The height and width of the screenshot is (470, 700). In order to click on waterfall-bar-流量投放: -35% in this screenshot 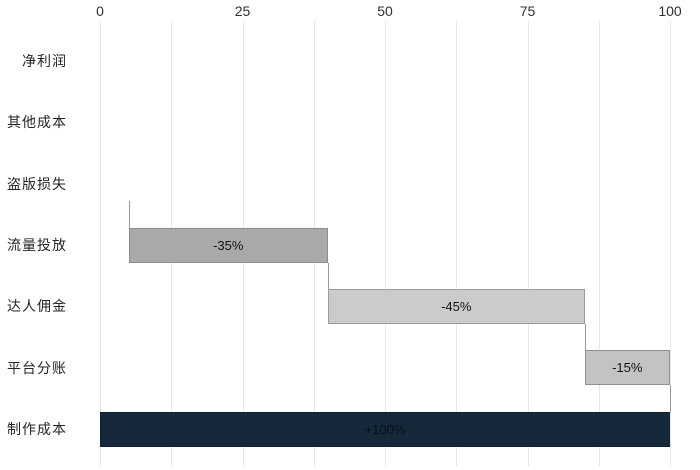, I will do `click(228, 245)`.